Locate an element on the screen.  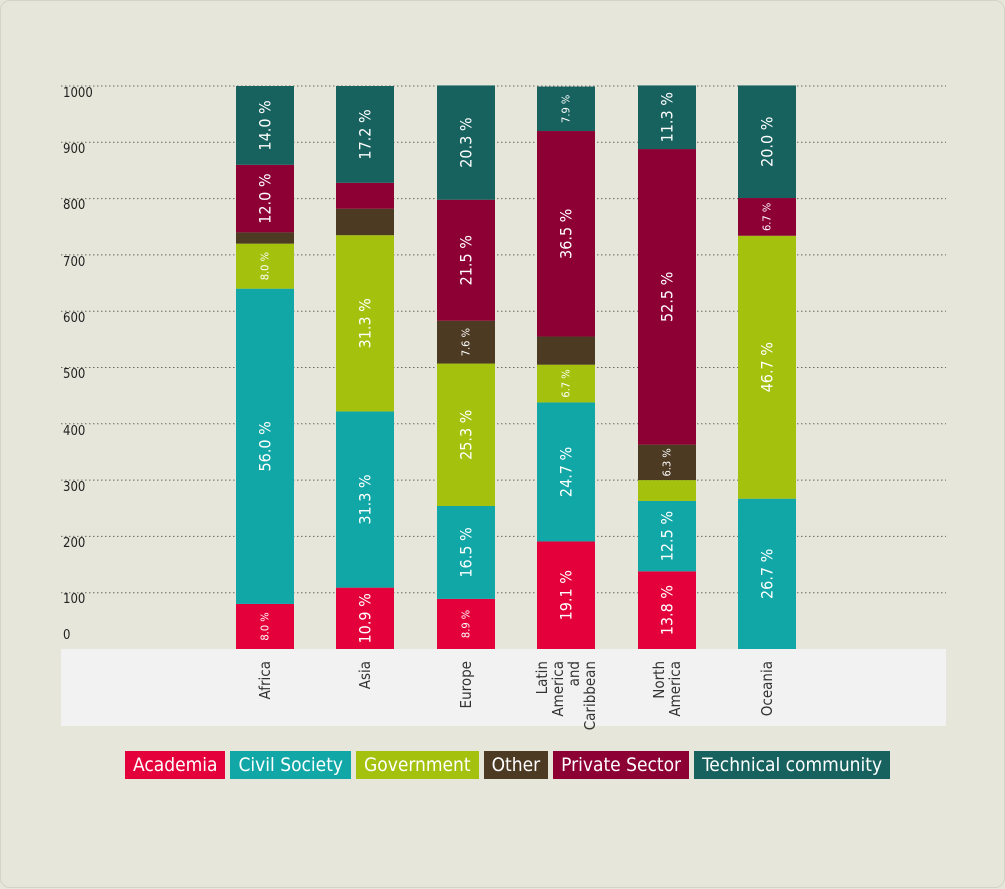
data-label: 36.5 % is located at coordinates (566, 234).